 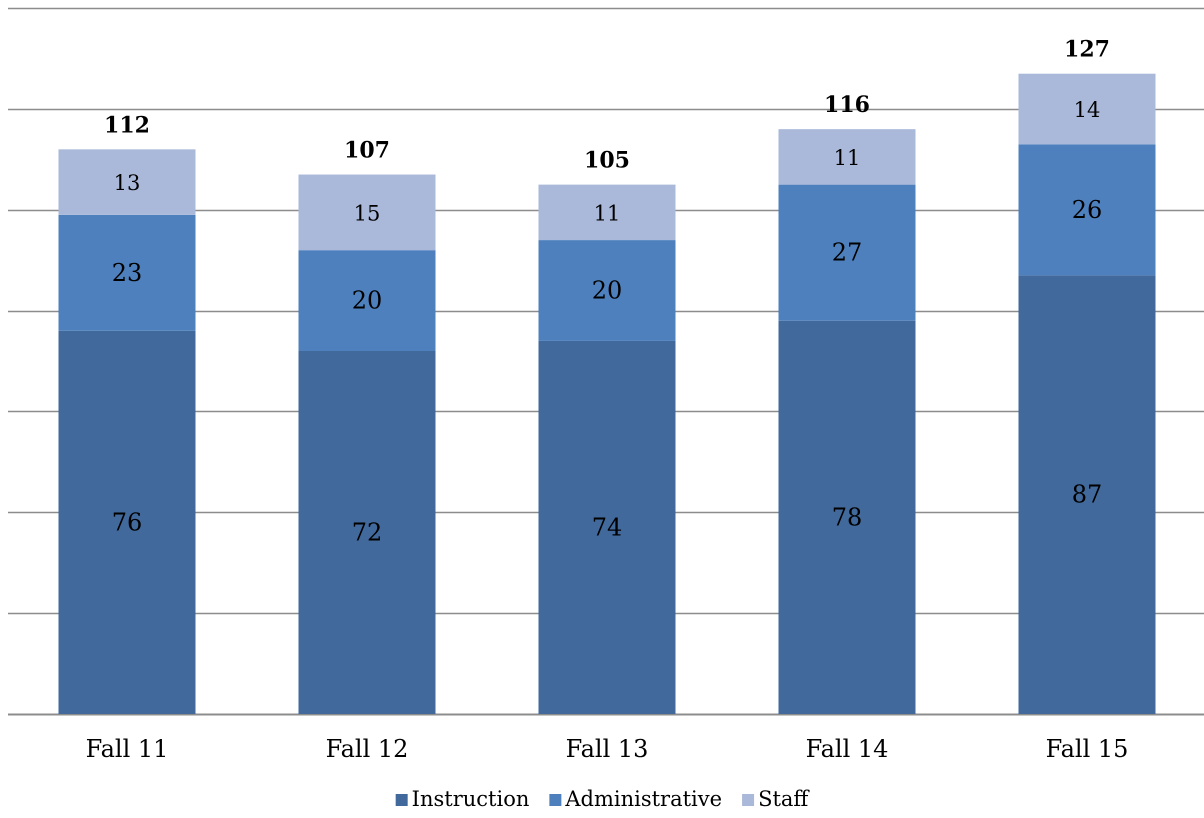 I want to click on x-axis: Fall 11 Fall 12 Fall 13 Fall 14 Fall 15, so click(x=607, y=749).